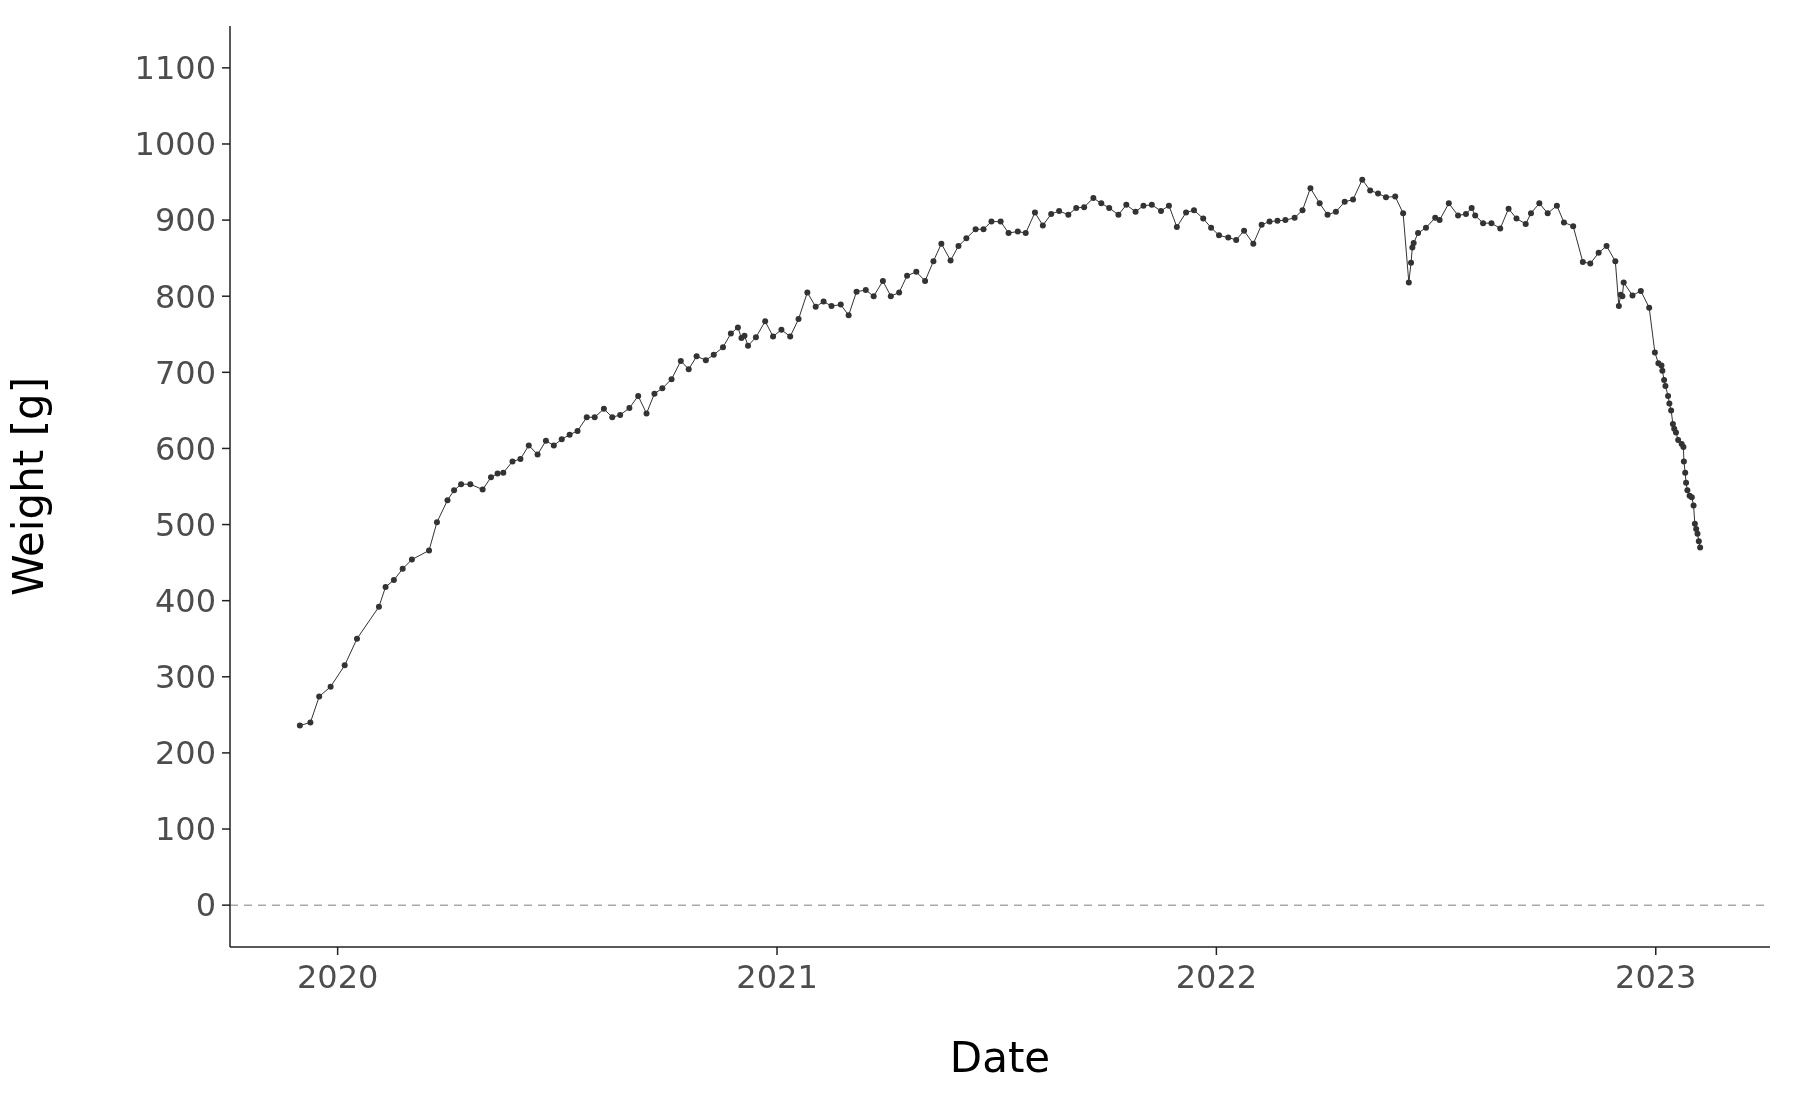 The width and height of the screenshot is (1800, 1100). What do you see at coordinates (185, 448) in the screenshot?
I see `y-tick-label: 600` at bounding box center [185, 448].